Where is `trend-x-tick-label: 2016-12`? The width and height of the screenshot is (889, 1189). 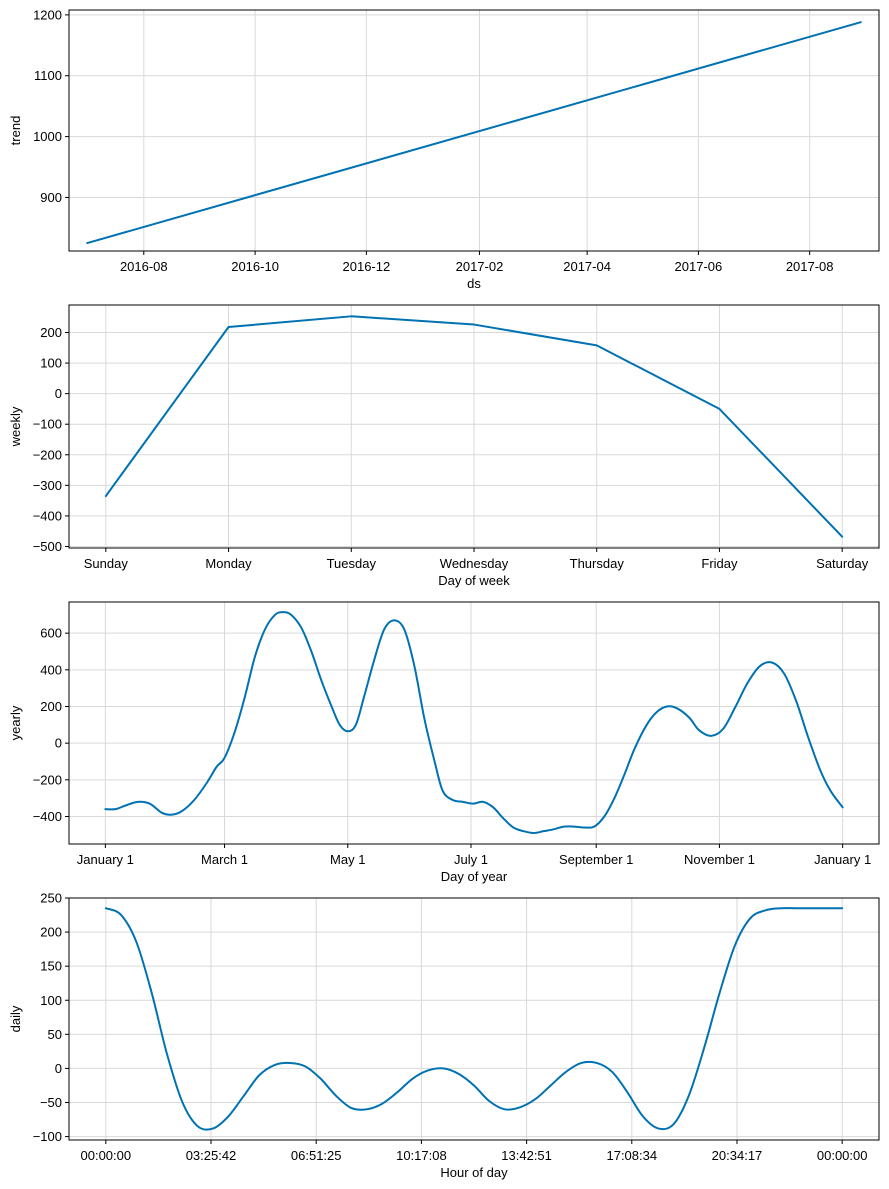
trend-x-tick-label: 2016-12 is located at coordinates (367, 266).